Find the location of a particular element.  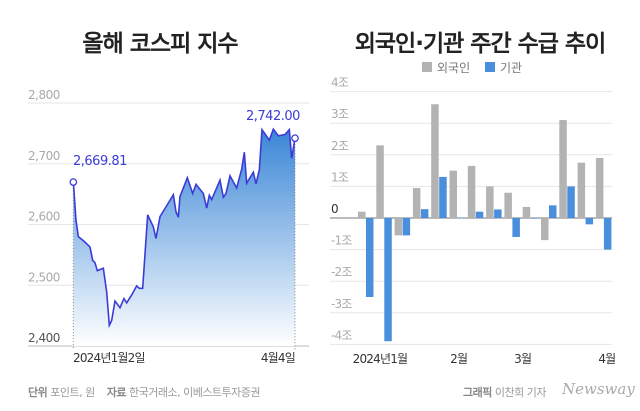

y-tick-label: 3조 is located at coordinates (340, 114).